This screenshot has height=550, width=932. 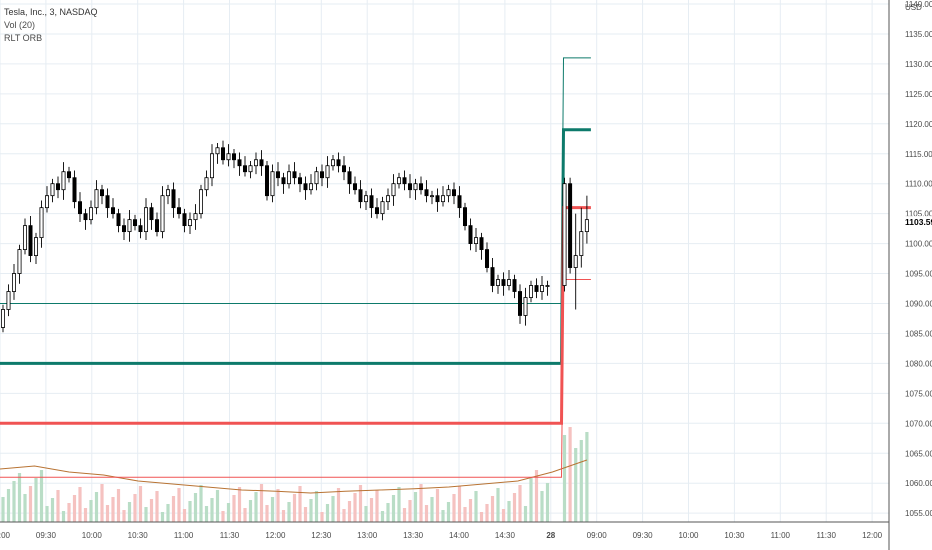 What do you see at coordinates (23, 38) in the screenshot?
I see `legend-orb-indicator: RLT ORB` at bounding box center [23, 38].